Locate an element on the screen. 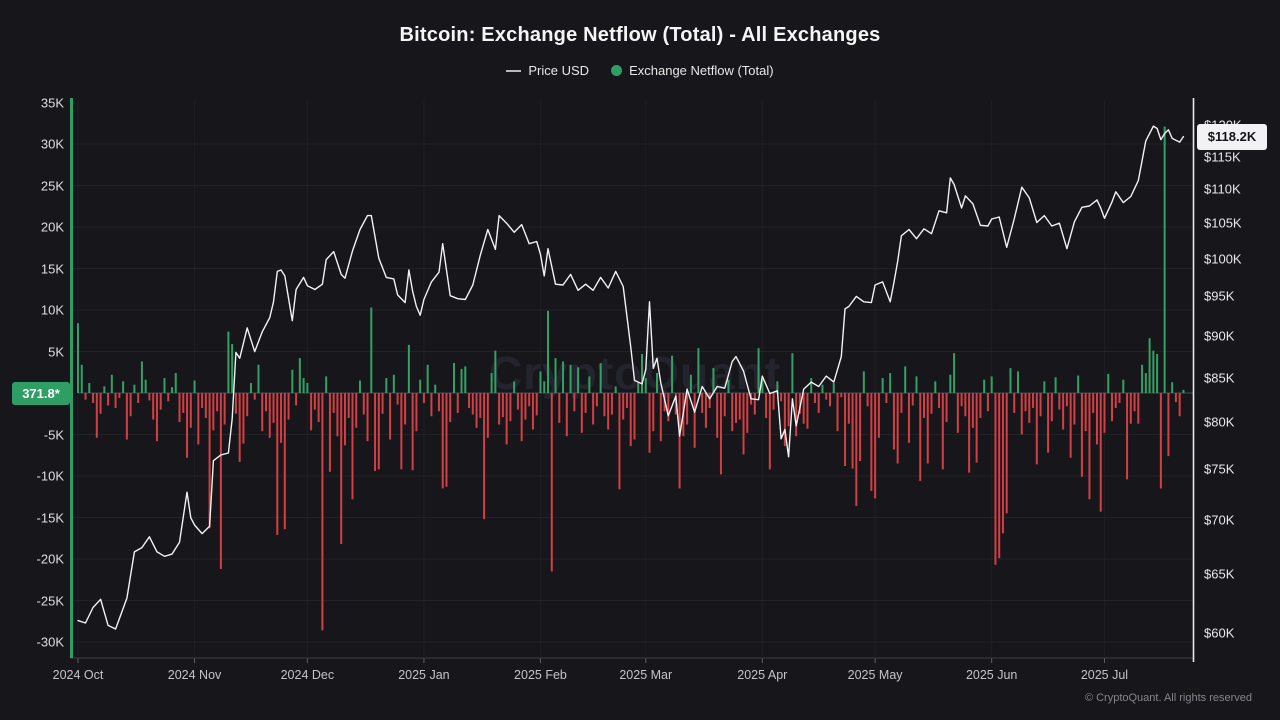 This screenshot has width=1280, height=720. legend-item-price: Price USD is located at coordinates (547, 70).